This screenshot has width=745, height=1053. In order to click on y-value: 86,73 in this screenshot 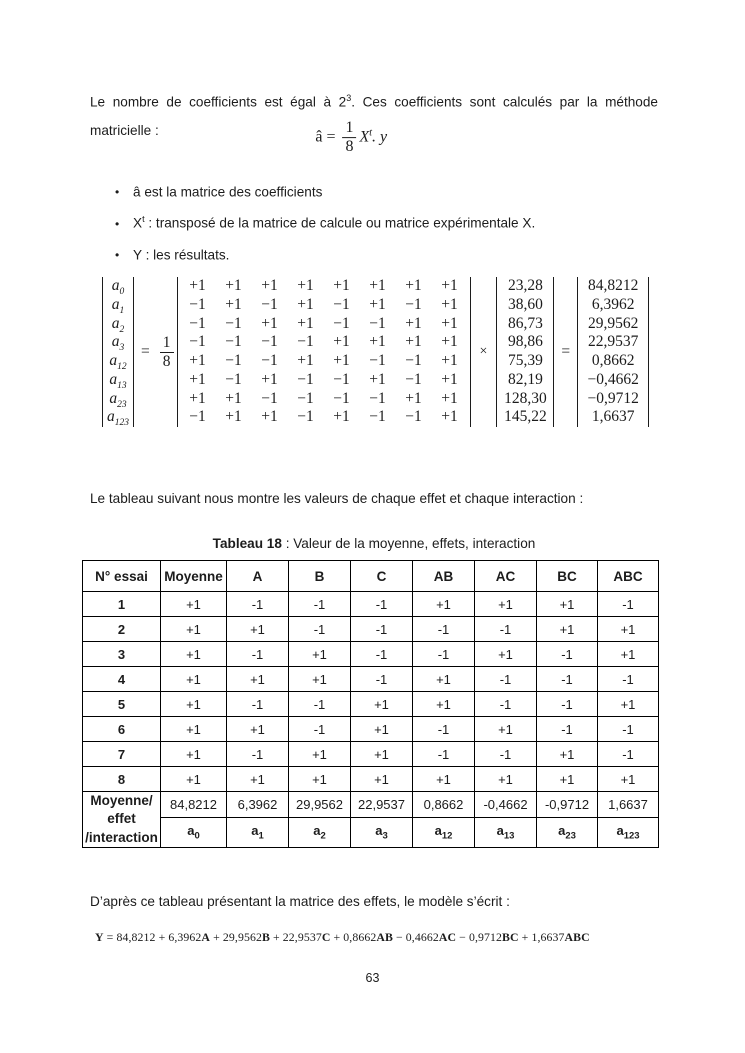, I will do `click(525, 323)`.